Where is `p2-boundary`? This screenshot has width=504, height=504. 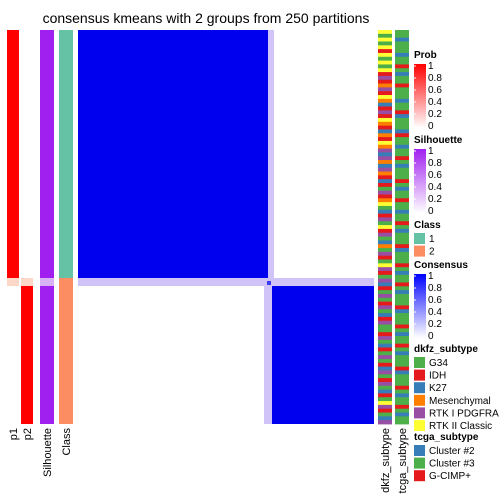
p2-boundary is located at coordinates (27, 282).